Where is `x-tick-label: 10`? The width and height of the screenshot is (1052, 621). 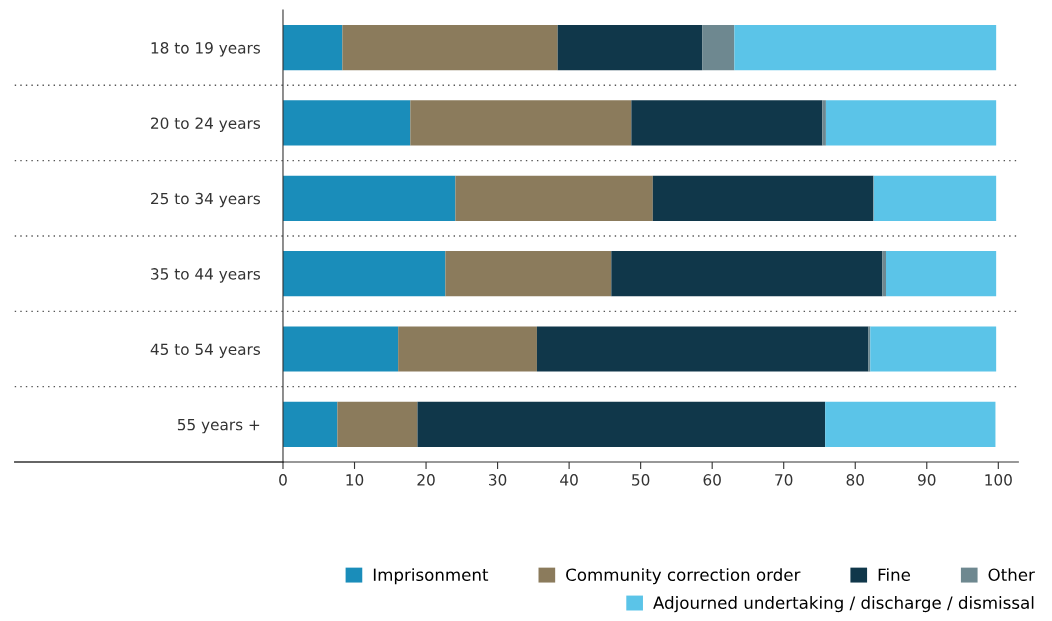
x-tick-label: 10 is located at coordinates (355, 480).